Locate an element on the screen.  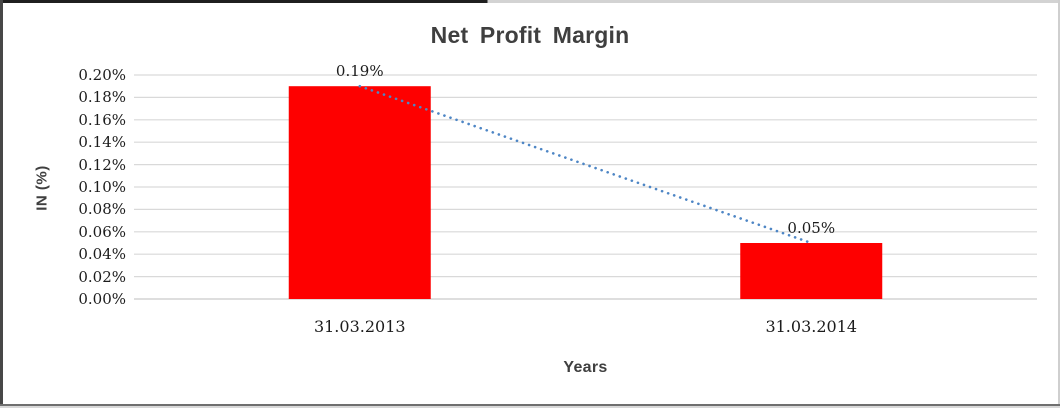
chart-frame-border-top is located at coordinates (530, 1).